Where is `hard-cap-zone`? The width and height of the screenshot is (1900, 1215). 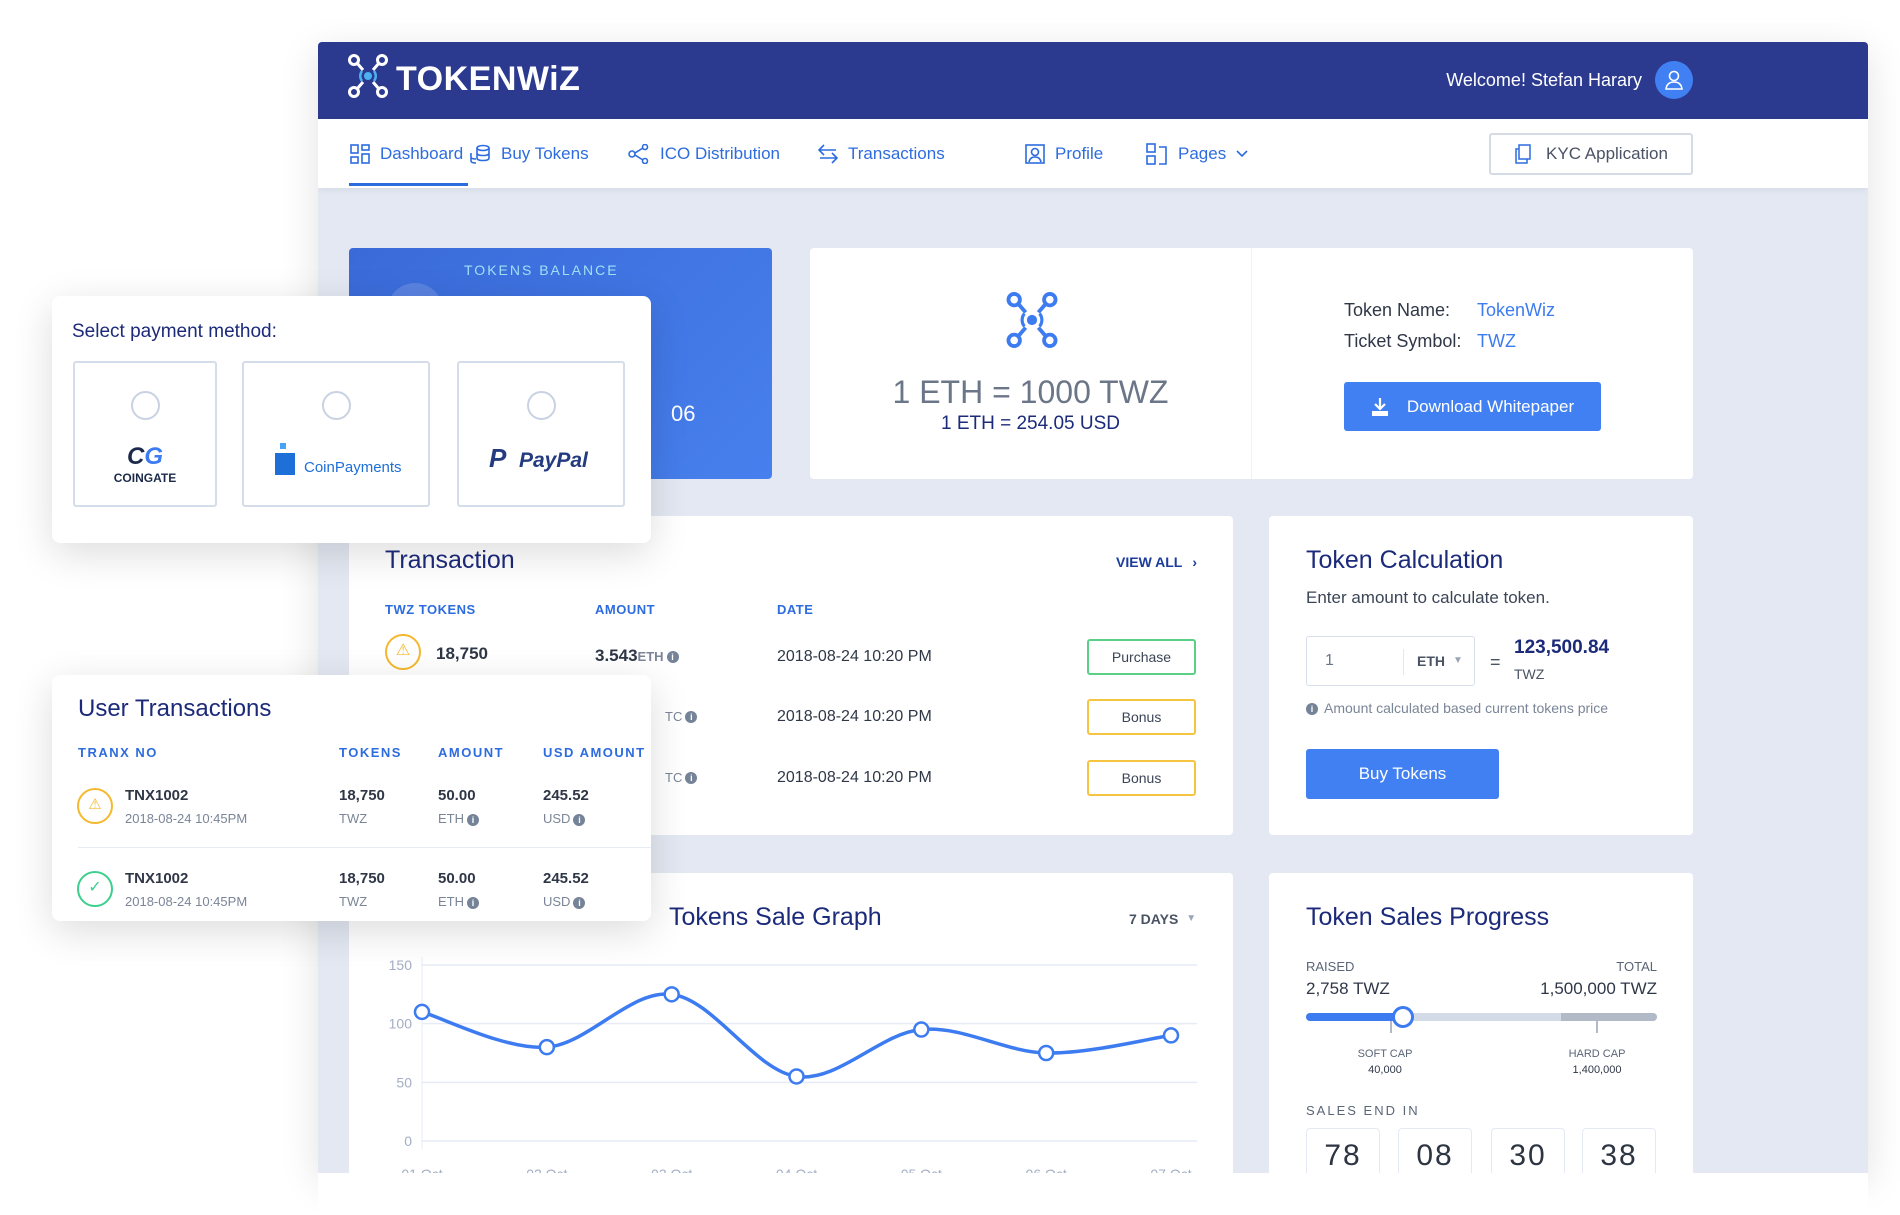
hard-cap-zone is located at coordinates (1609, 1017).